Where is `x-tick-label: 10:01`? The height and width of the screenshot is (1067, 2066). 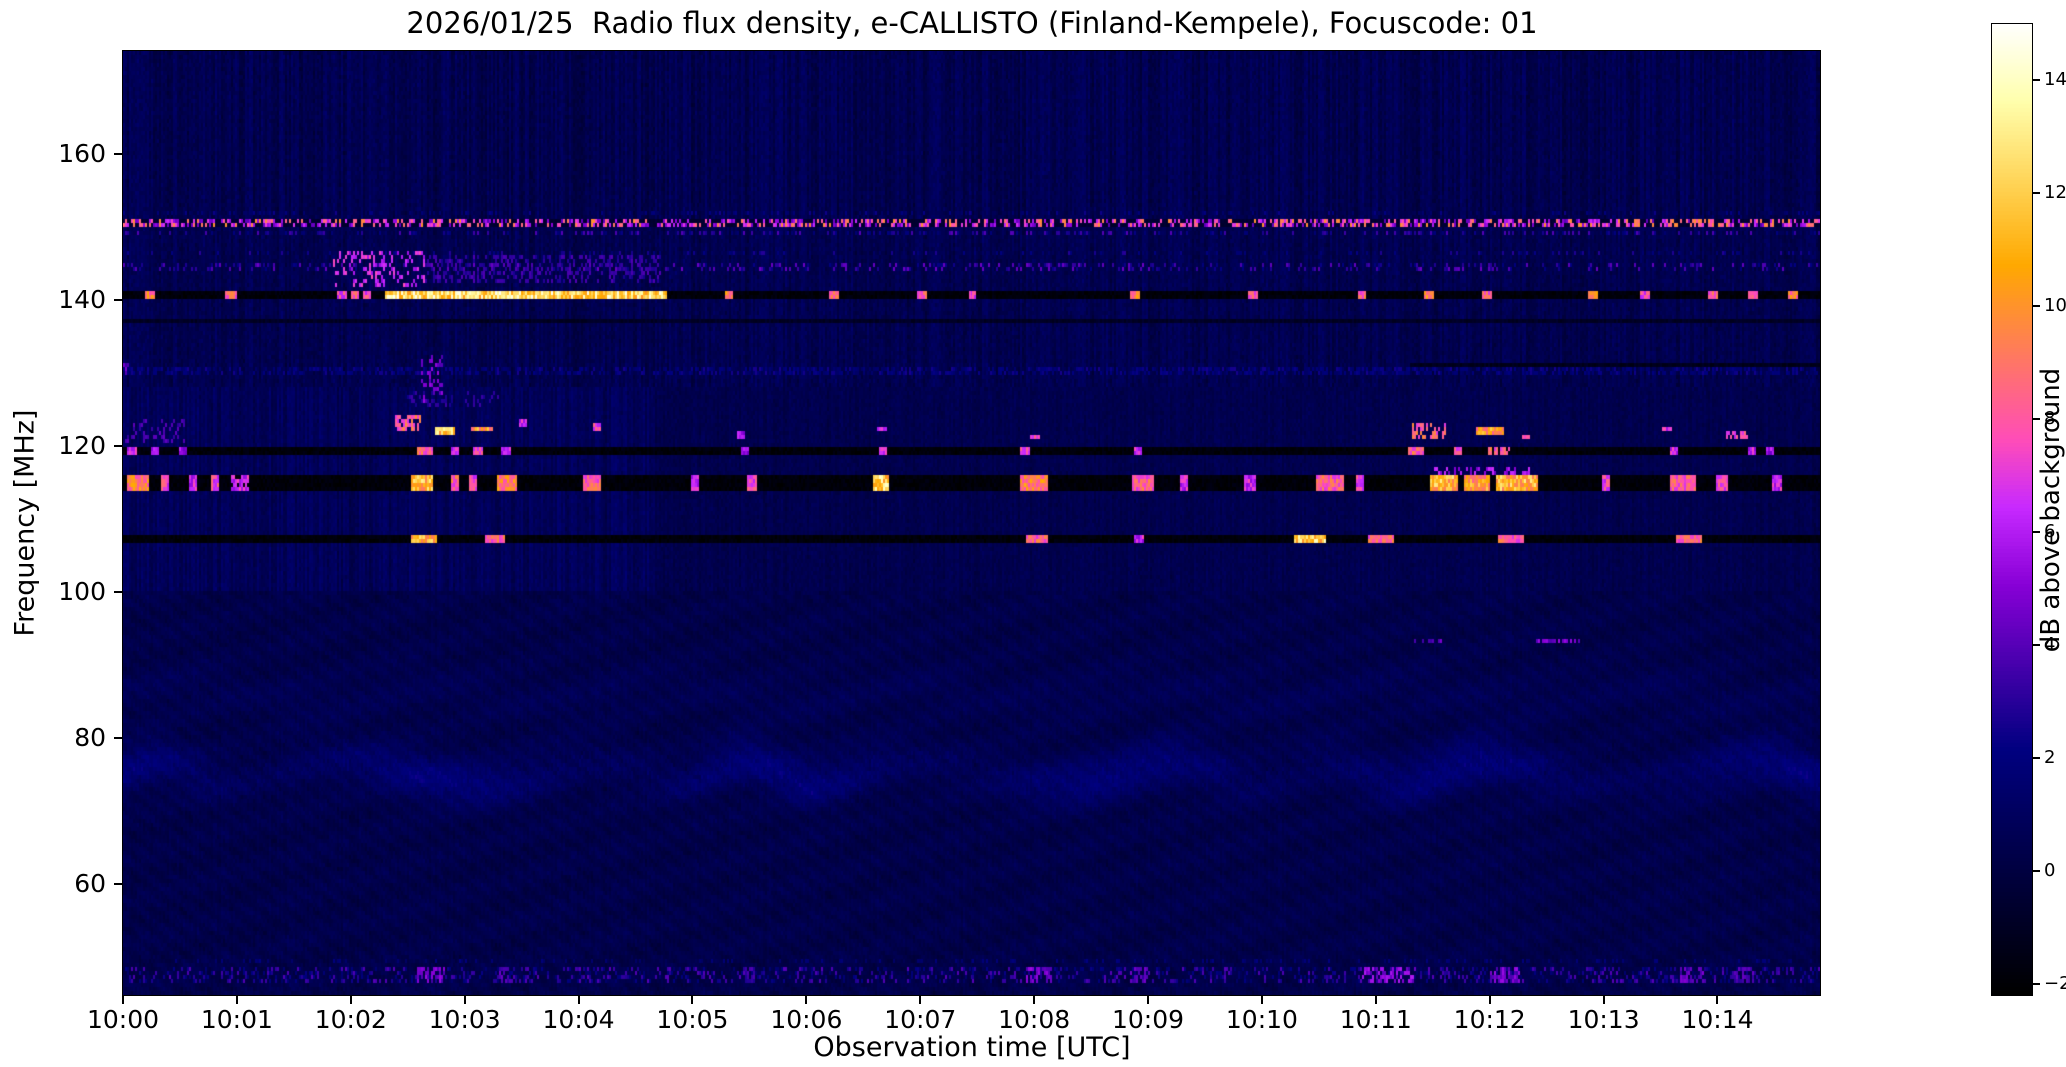
x-tick-label: 10:01 is located at coordinates (236, 1019).